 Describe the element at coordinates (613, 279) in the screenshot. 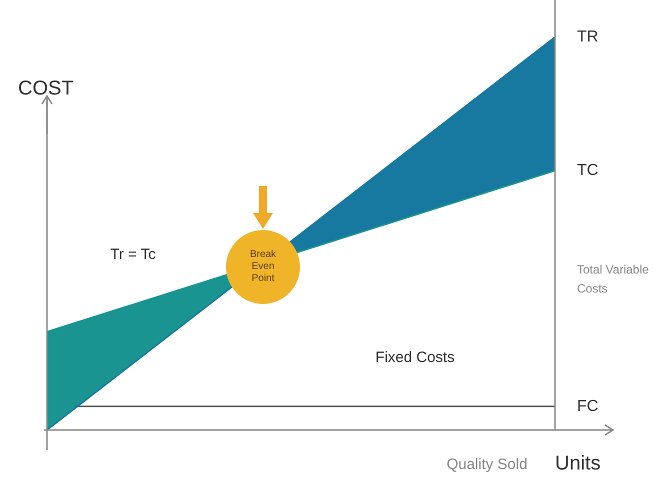

I see `text: Total Variable Costs` at that location.